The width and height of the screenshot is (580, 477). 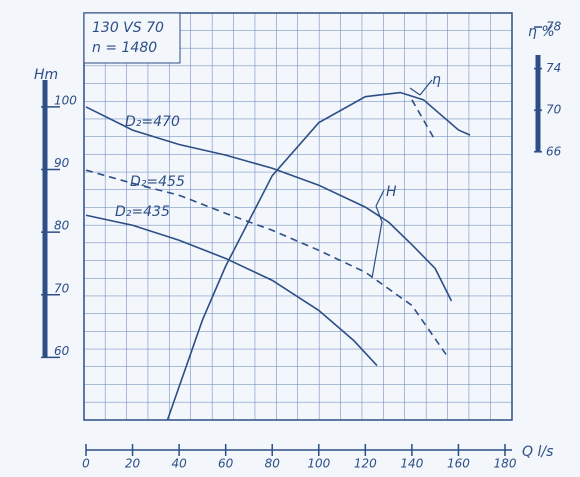 What do you see at coordinates (142, 212) in the screenshot?
I see `curve-label: D₂=435` at bounding box center [142, 212].